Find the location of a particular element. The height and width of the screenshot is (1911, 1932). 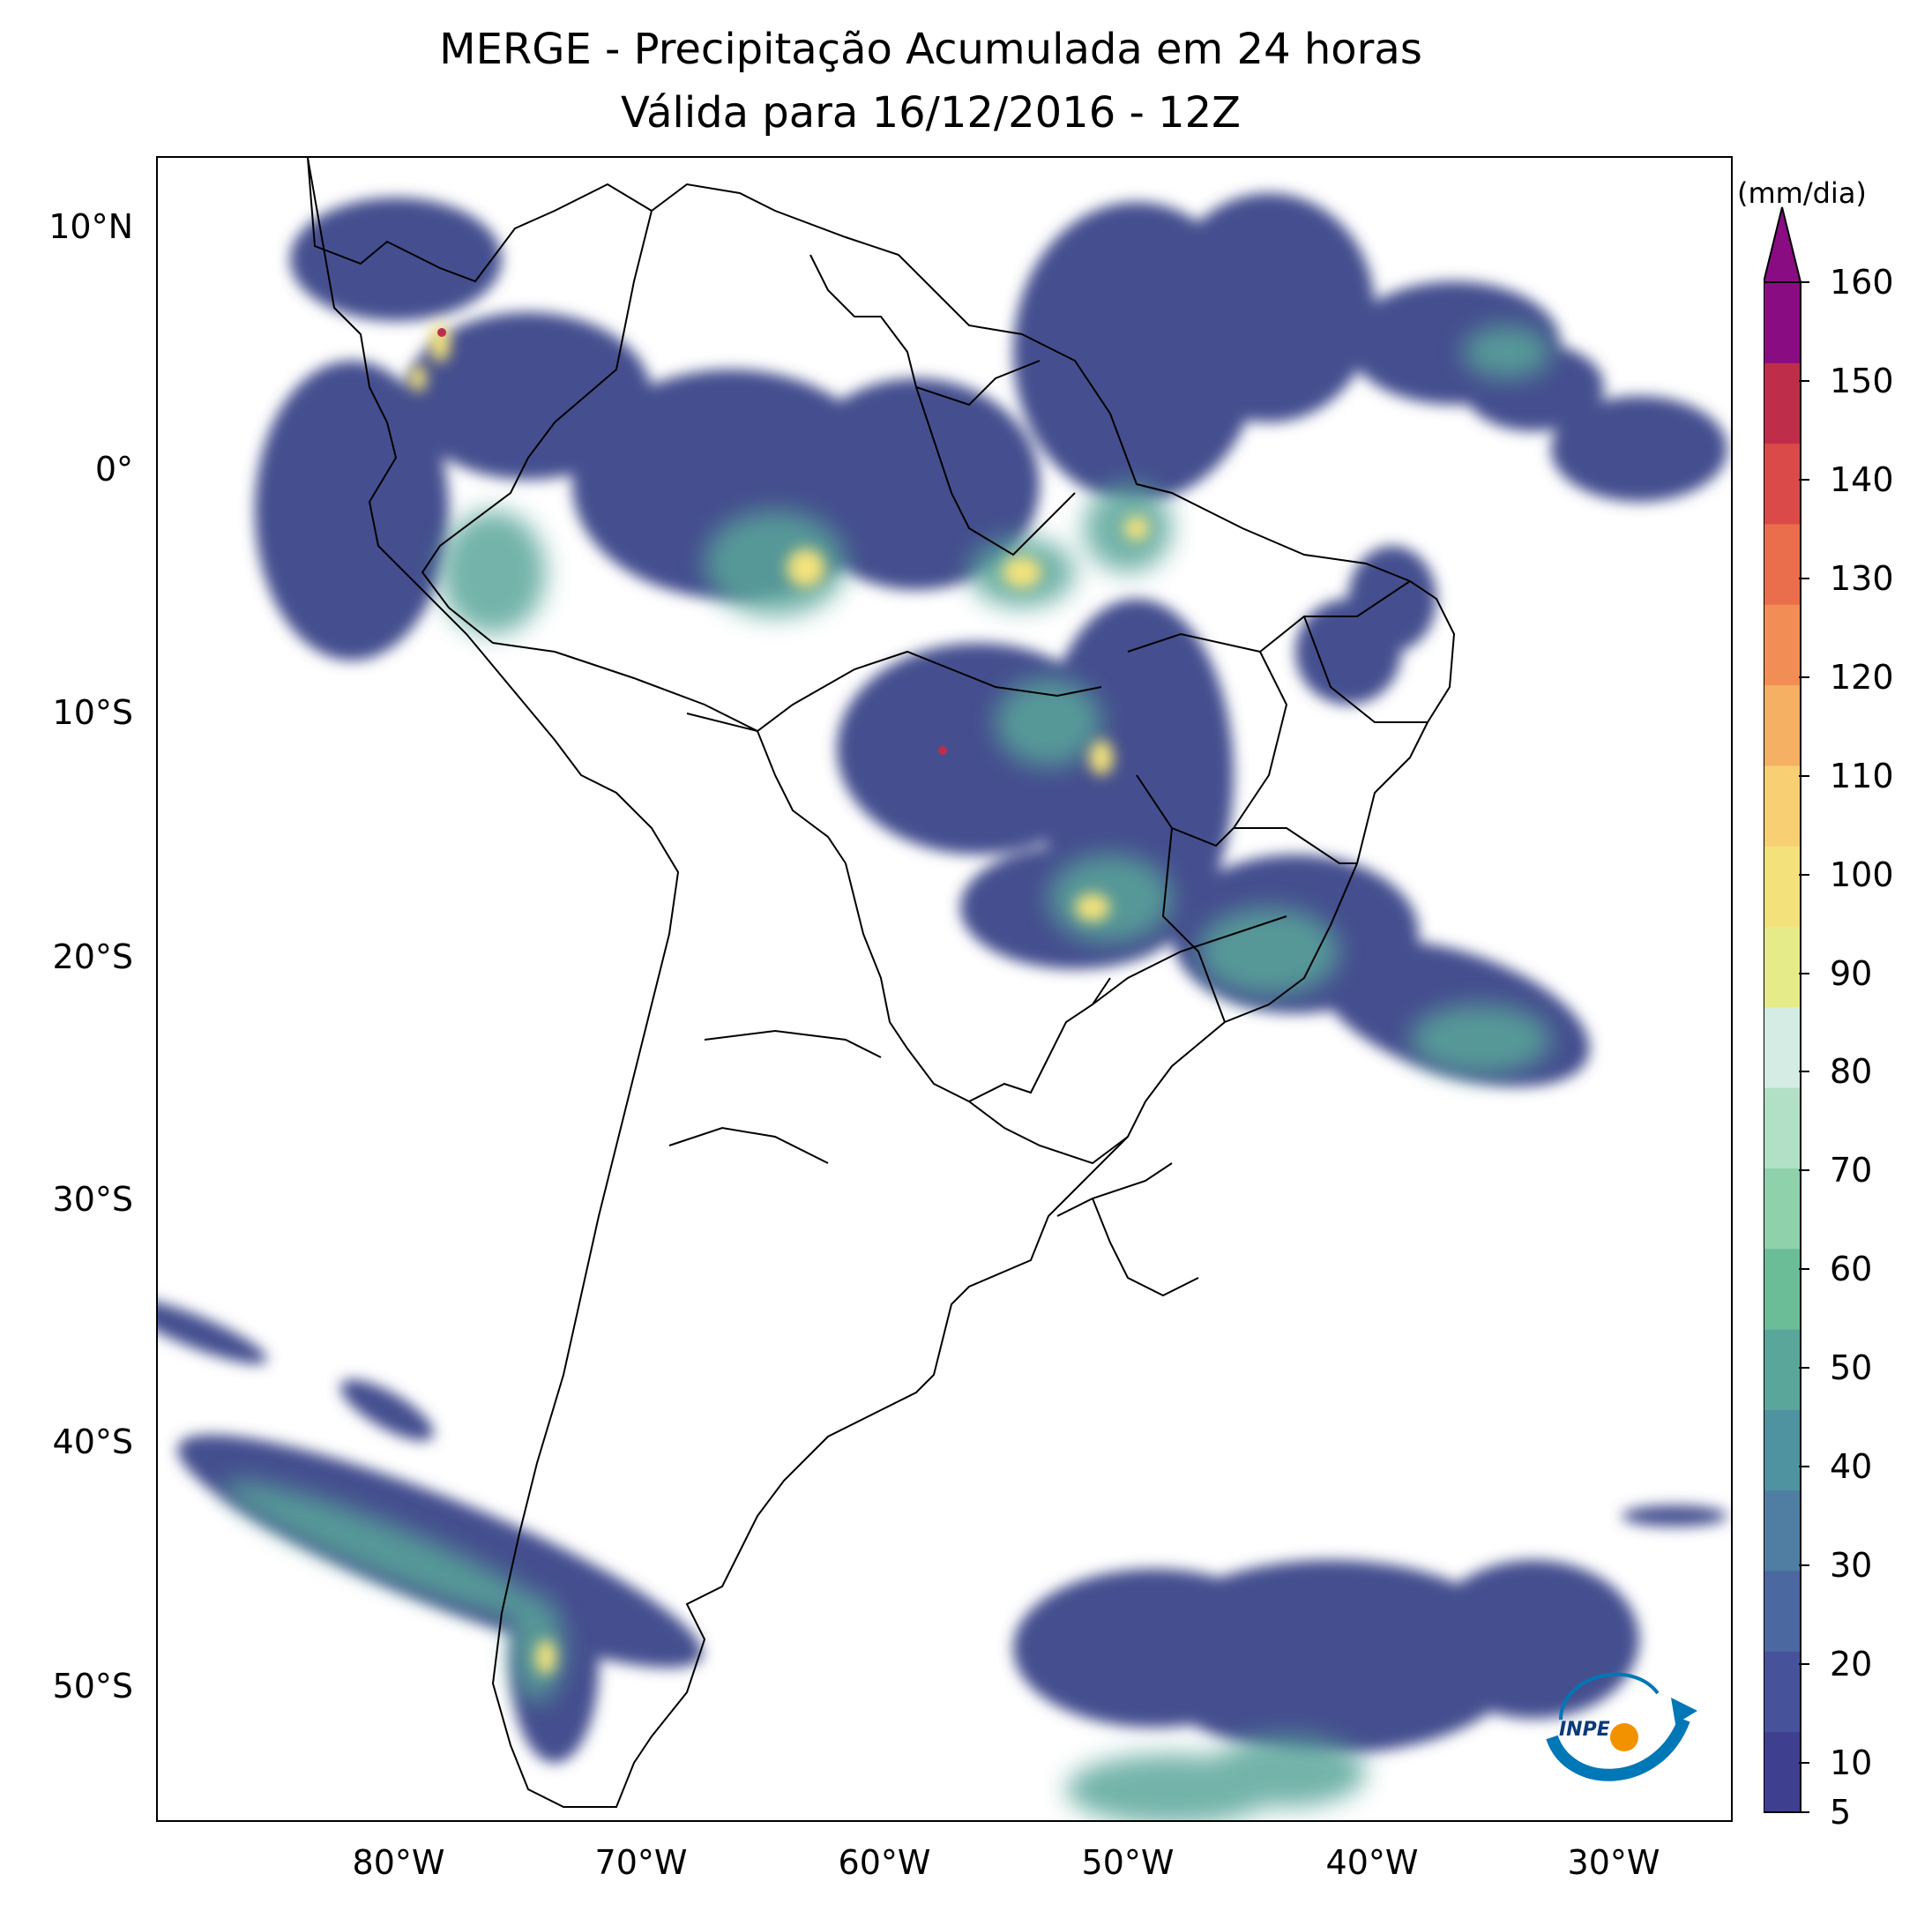

inpe-logo-icon: INPE is located at coordinates (1621, 1726).